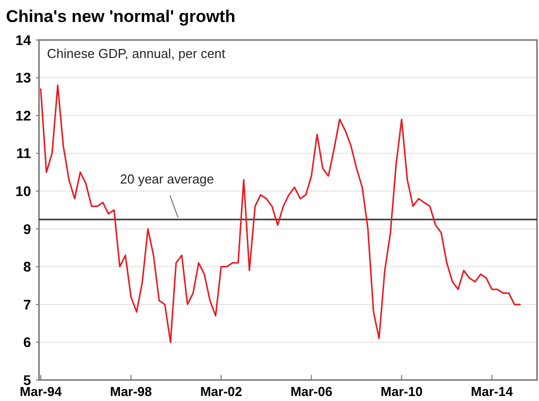  I want to click on y-tick-label: 9, so click(27, 228).